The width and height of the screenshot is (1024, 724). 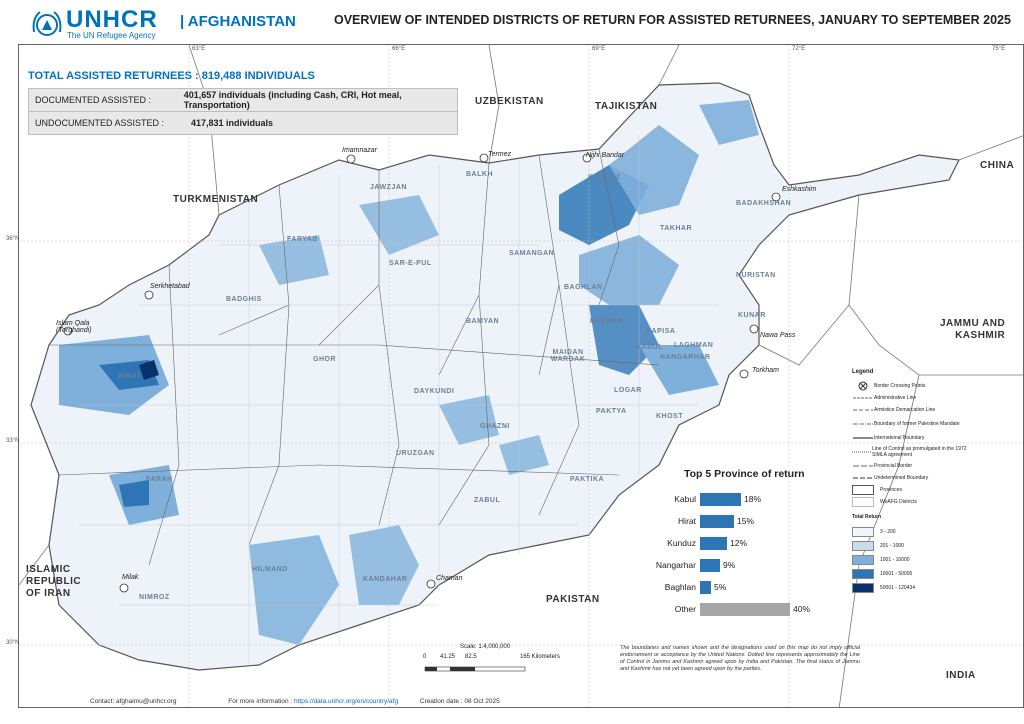 What do you see at coordinates (13, 239) in the screenshot?
I see `graticule-left-36: 36°N` at bounding box center [13, 239].